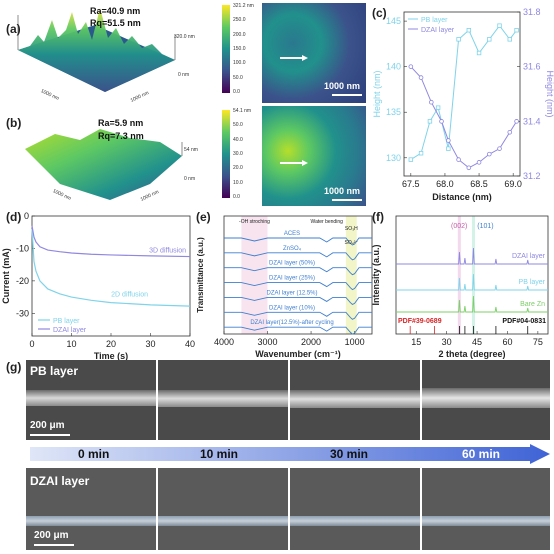  Describe the element at coordinates (190, 344) in the screenshot. I see `x-tick-label: 40` at that location.